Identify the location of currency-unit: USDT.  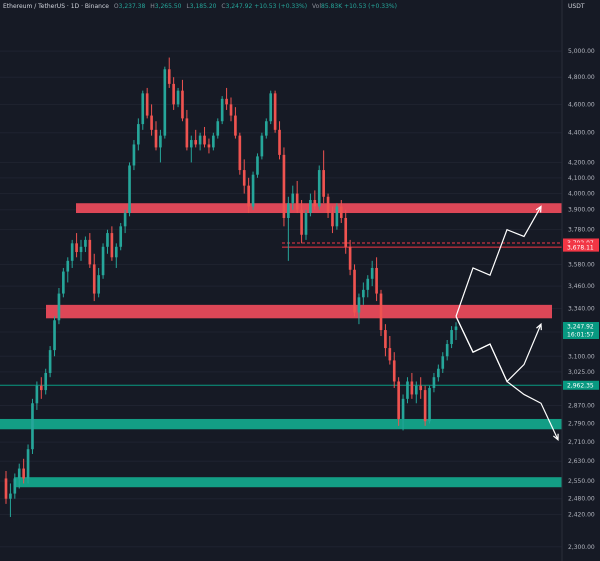
(576, 6).